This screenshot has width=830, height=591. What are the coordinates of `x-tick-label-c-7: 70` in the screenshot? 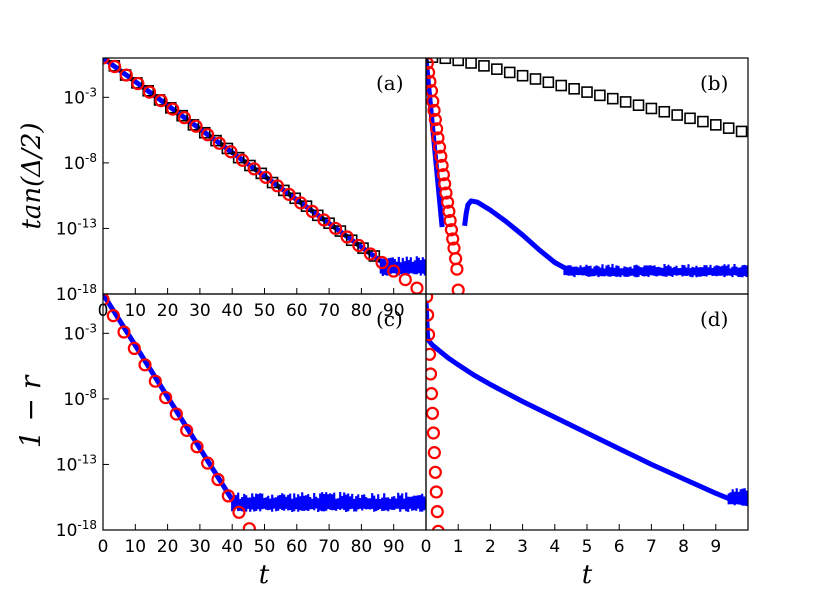 It's located at (329, 547).